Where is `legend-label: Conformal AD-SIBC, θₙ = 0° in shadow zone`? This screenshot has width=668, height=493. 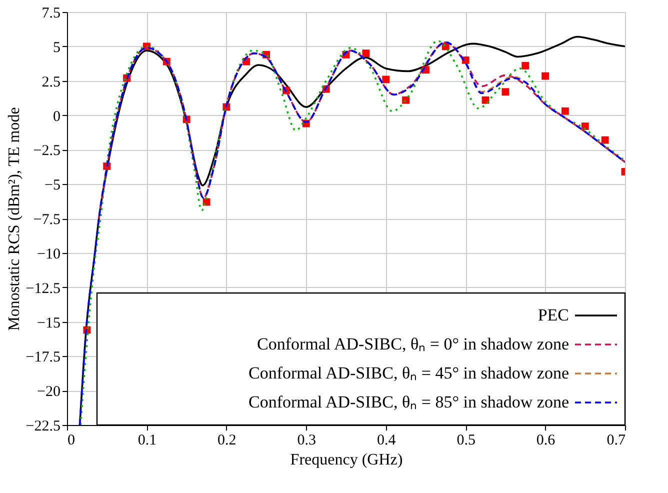
legend-label: Conformal AD-SIBC, θₙ = 0° in shadow zone is located at coordinates (412, 344).